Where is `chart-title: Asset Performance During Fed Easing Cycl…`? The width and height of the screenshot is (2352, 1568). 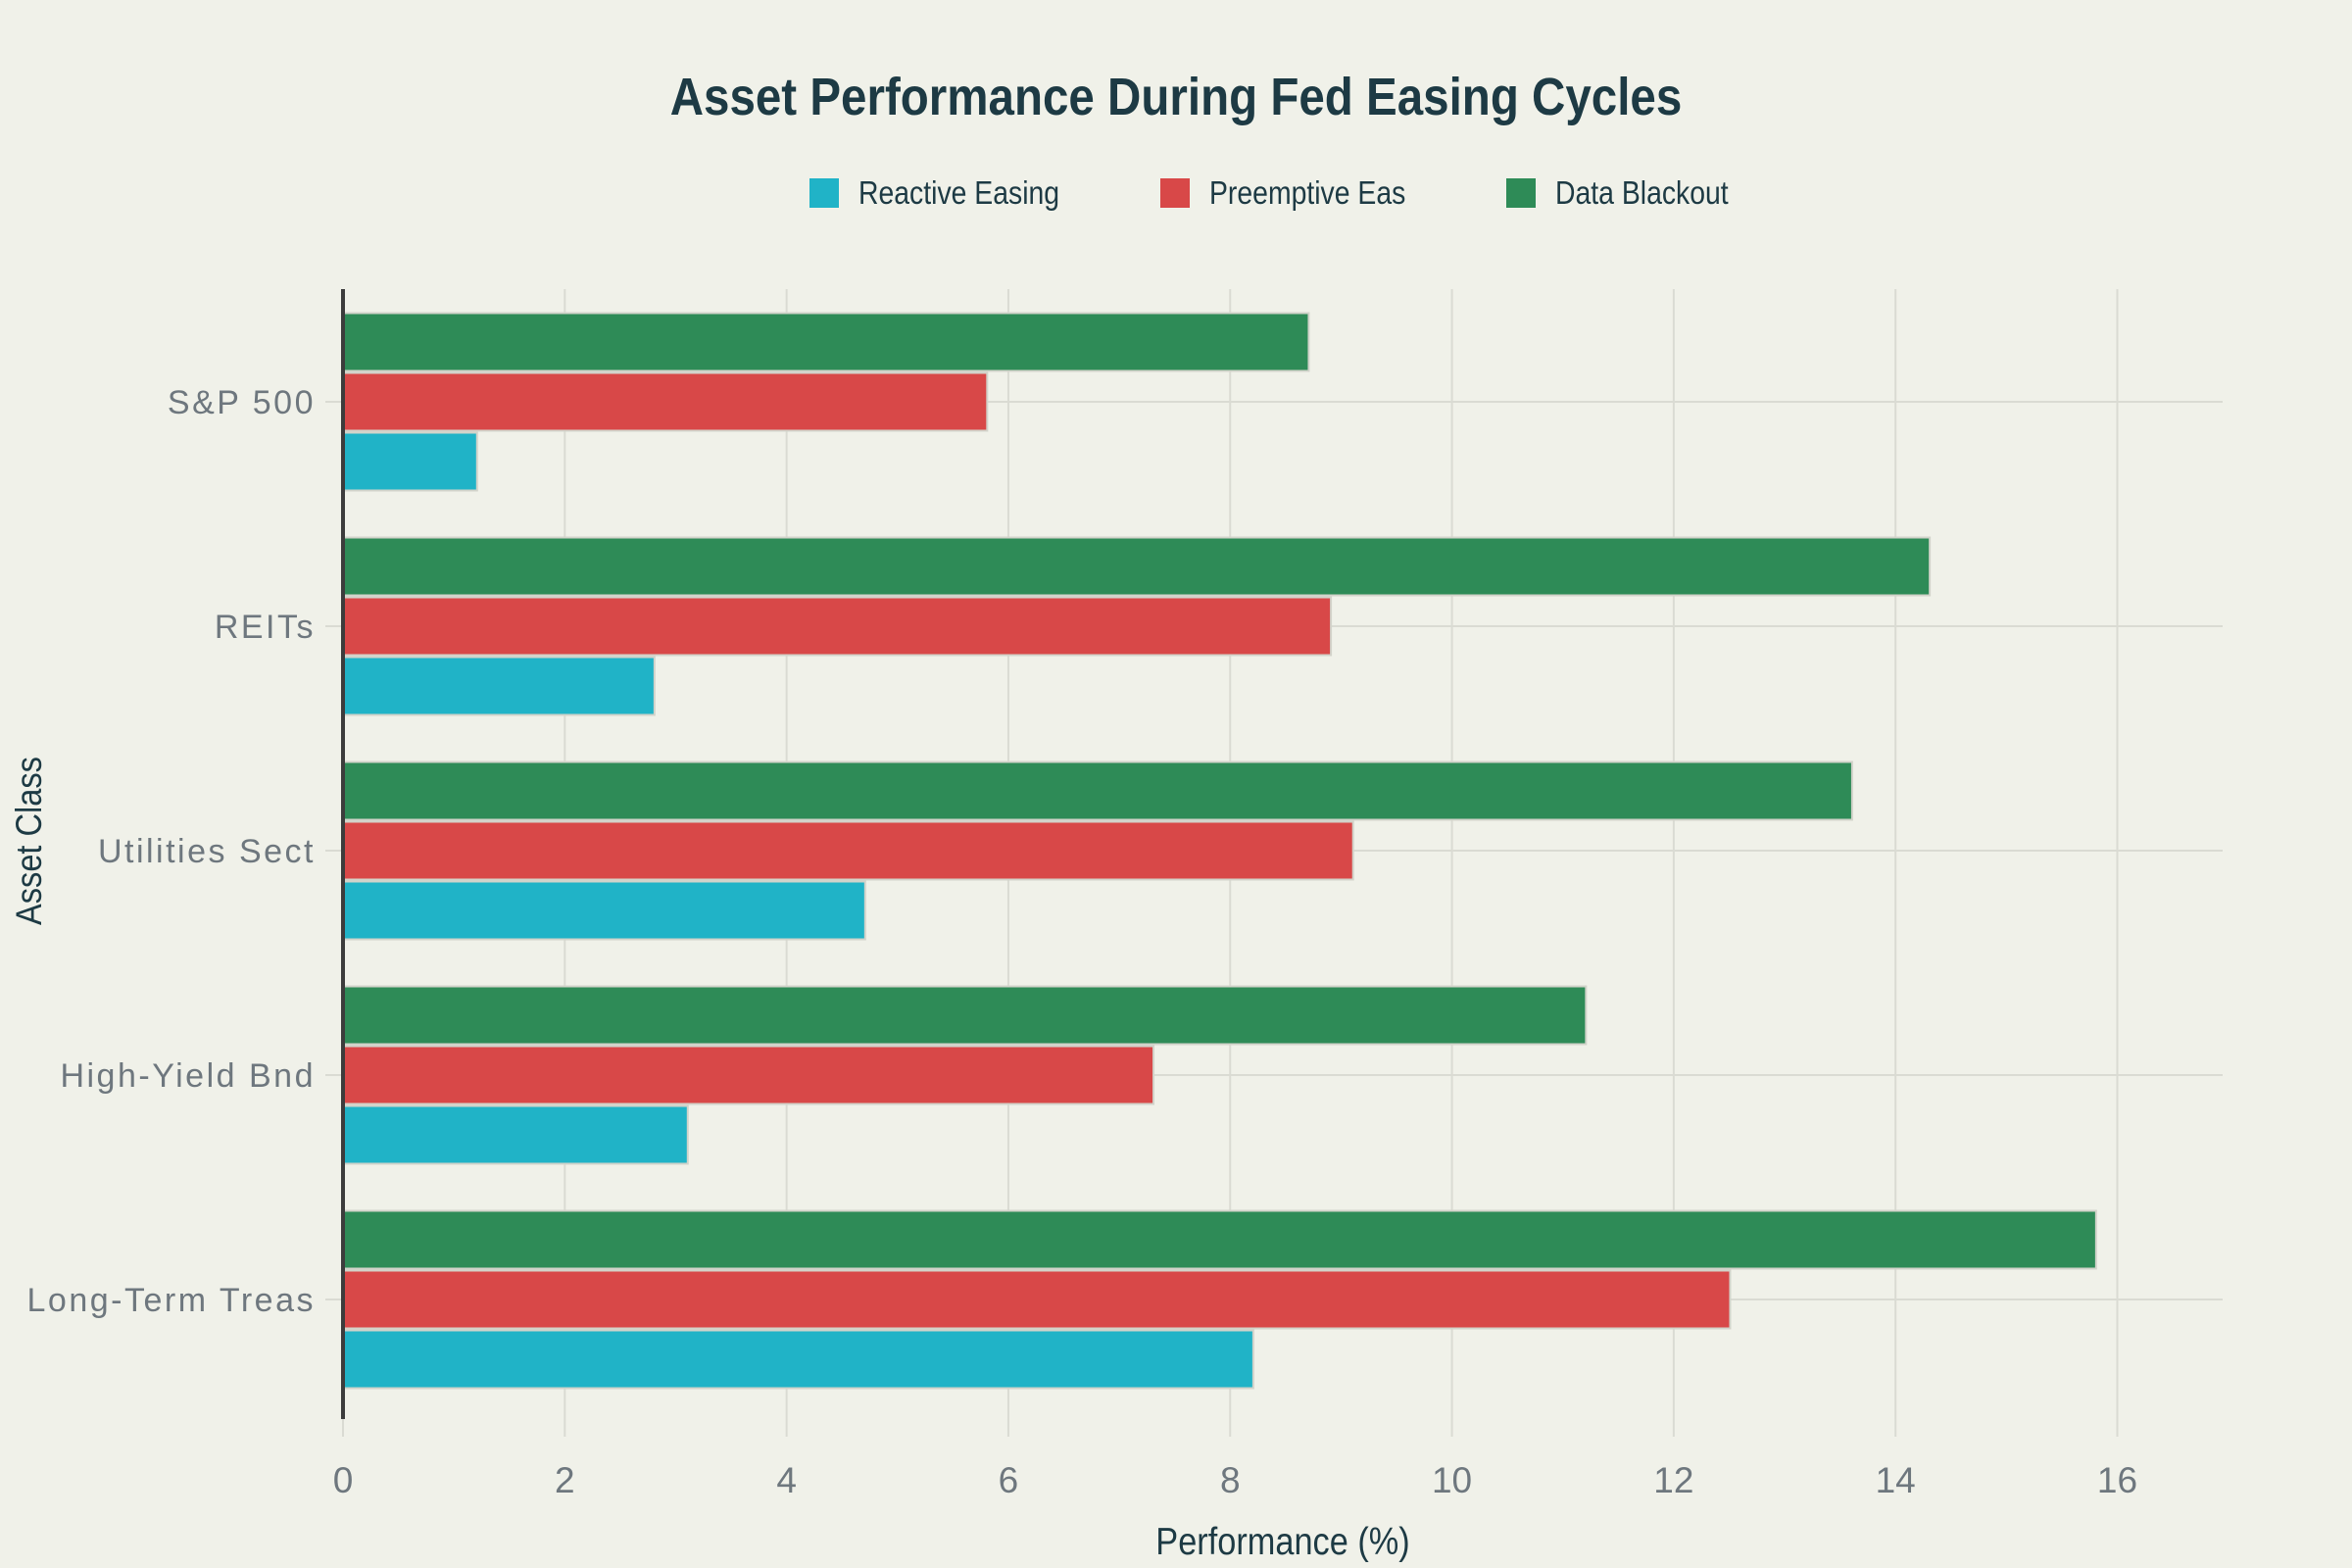 chart-title: Asset Performance During Fed Easing Cycl… is located at coordinates (1176, 97).